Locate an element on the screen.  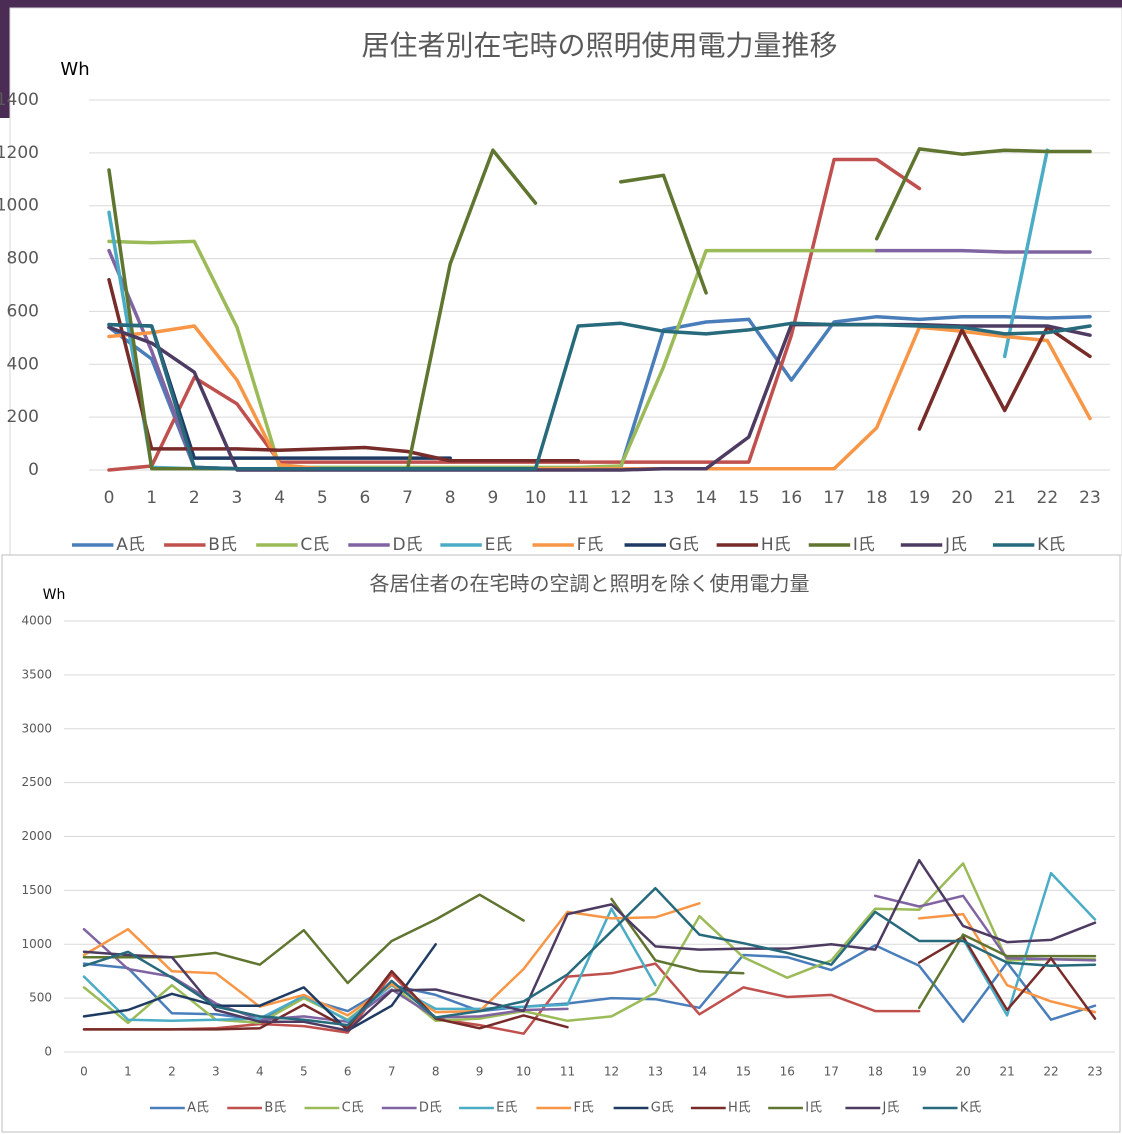
y-tick-label: 2500 is located at coordinates (36, 782).